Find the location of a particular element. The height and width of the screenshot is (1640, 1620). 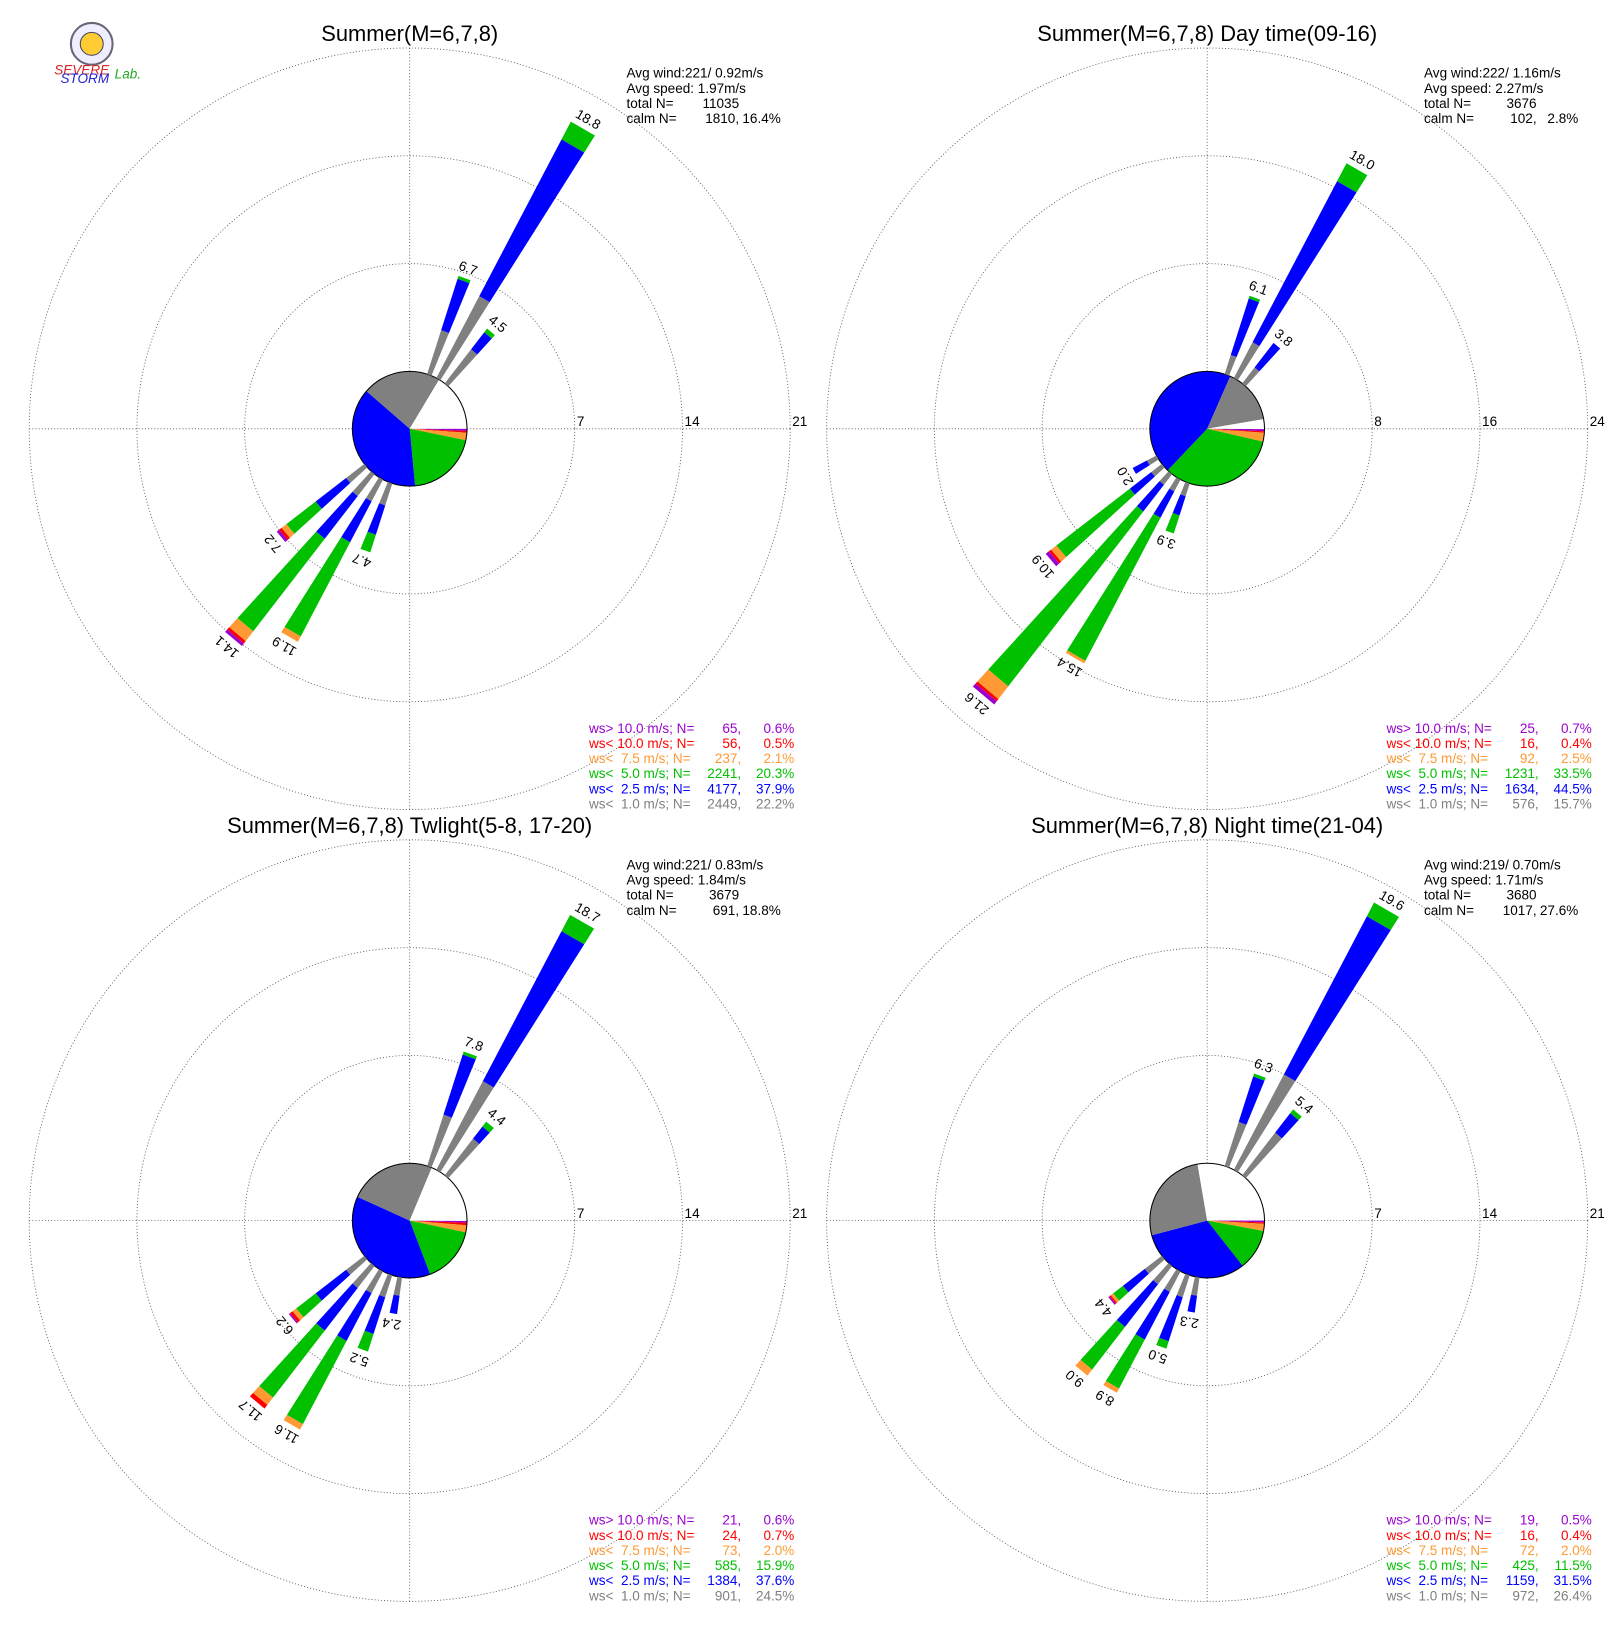

legend-label: ws< 2.5 m/s; N= is located at coordinates (639, 1580).